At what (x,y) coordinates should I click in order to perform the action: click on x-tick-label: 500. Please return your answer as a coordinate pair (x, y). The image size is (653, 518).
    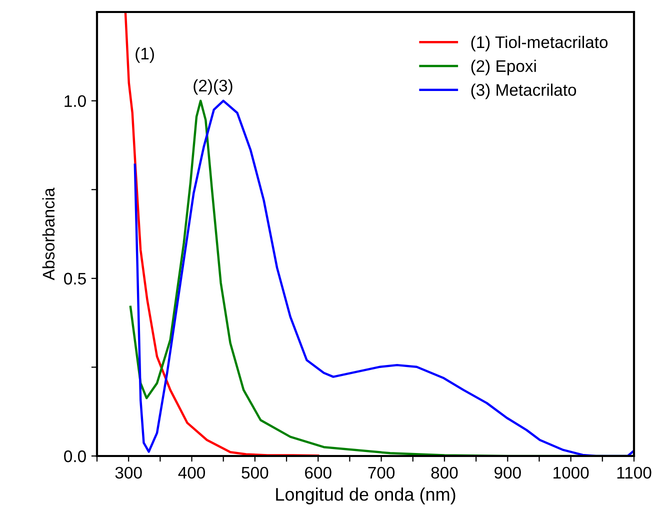
    Looking at the image, I should click on (255, 472).